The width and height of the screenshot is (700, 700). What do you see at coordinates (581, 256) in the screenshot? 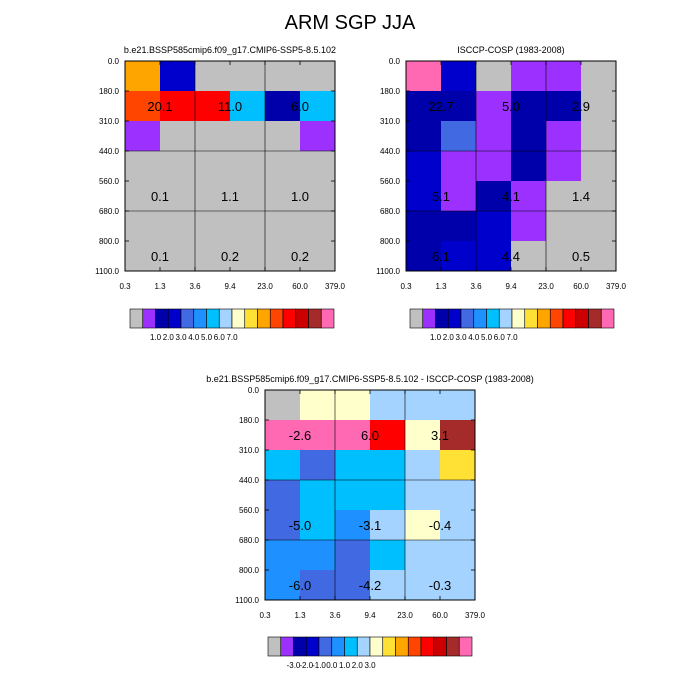
I see `data-label: 0.5` at bounding box center [581, 256].